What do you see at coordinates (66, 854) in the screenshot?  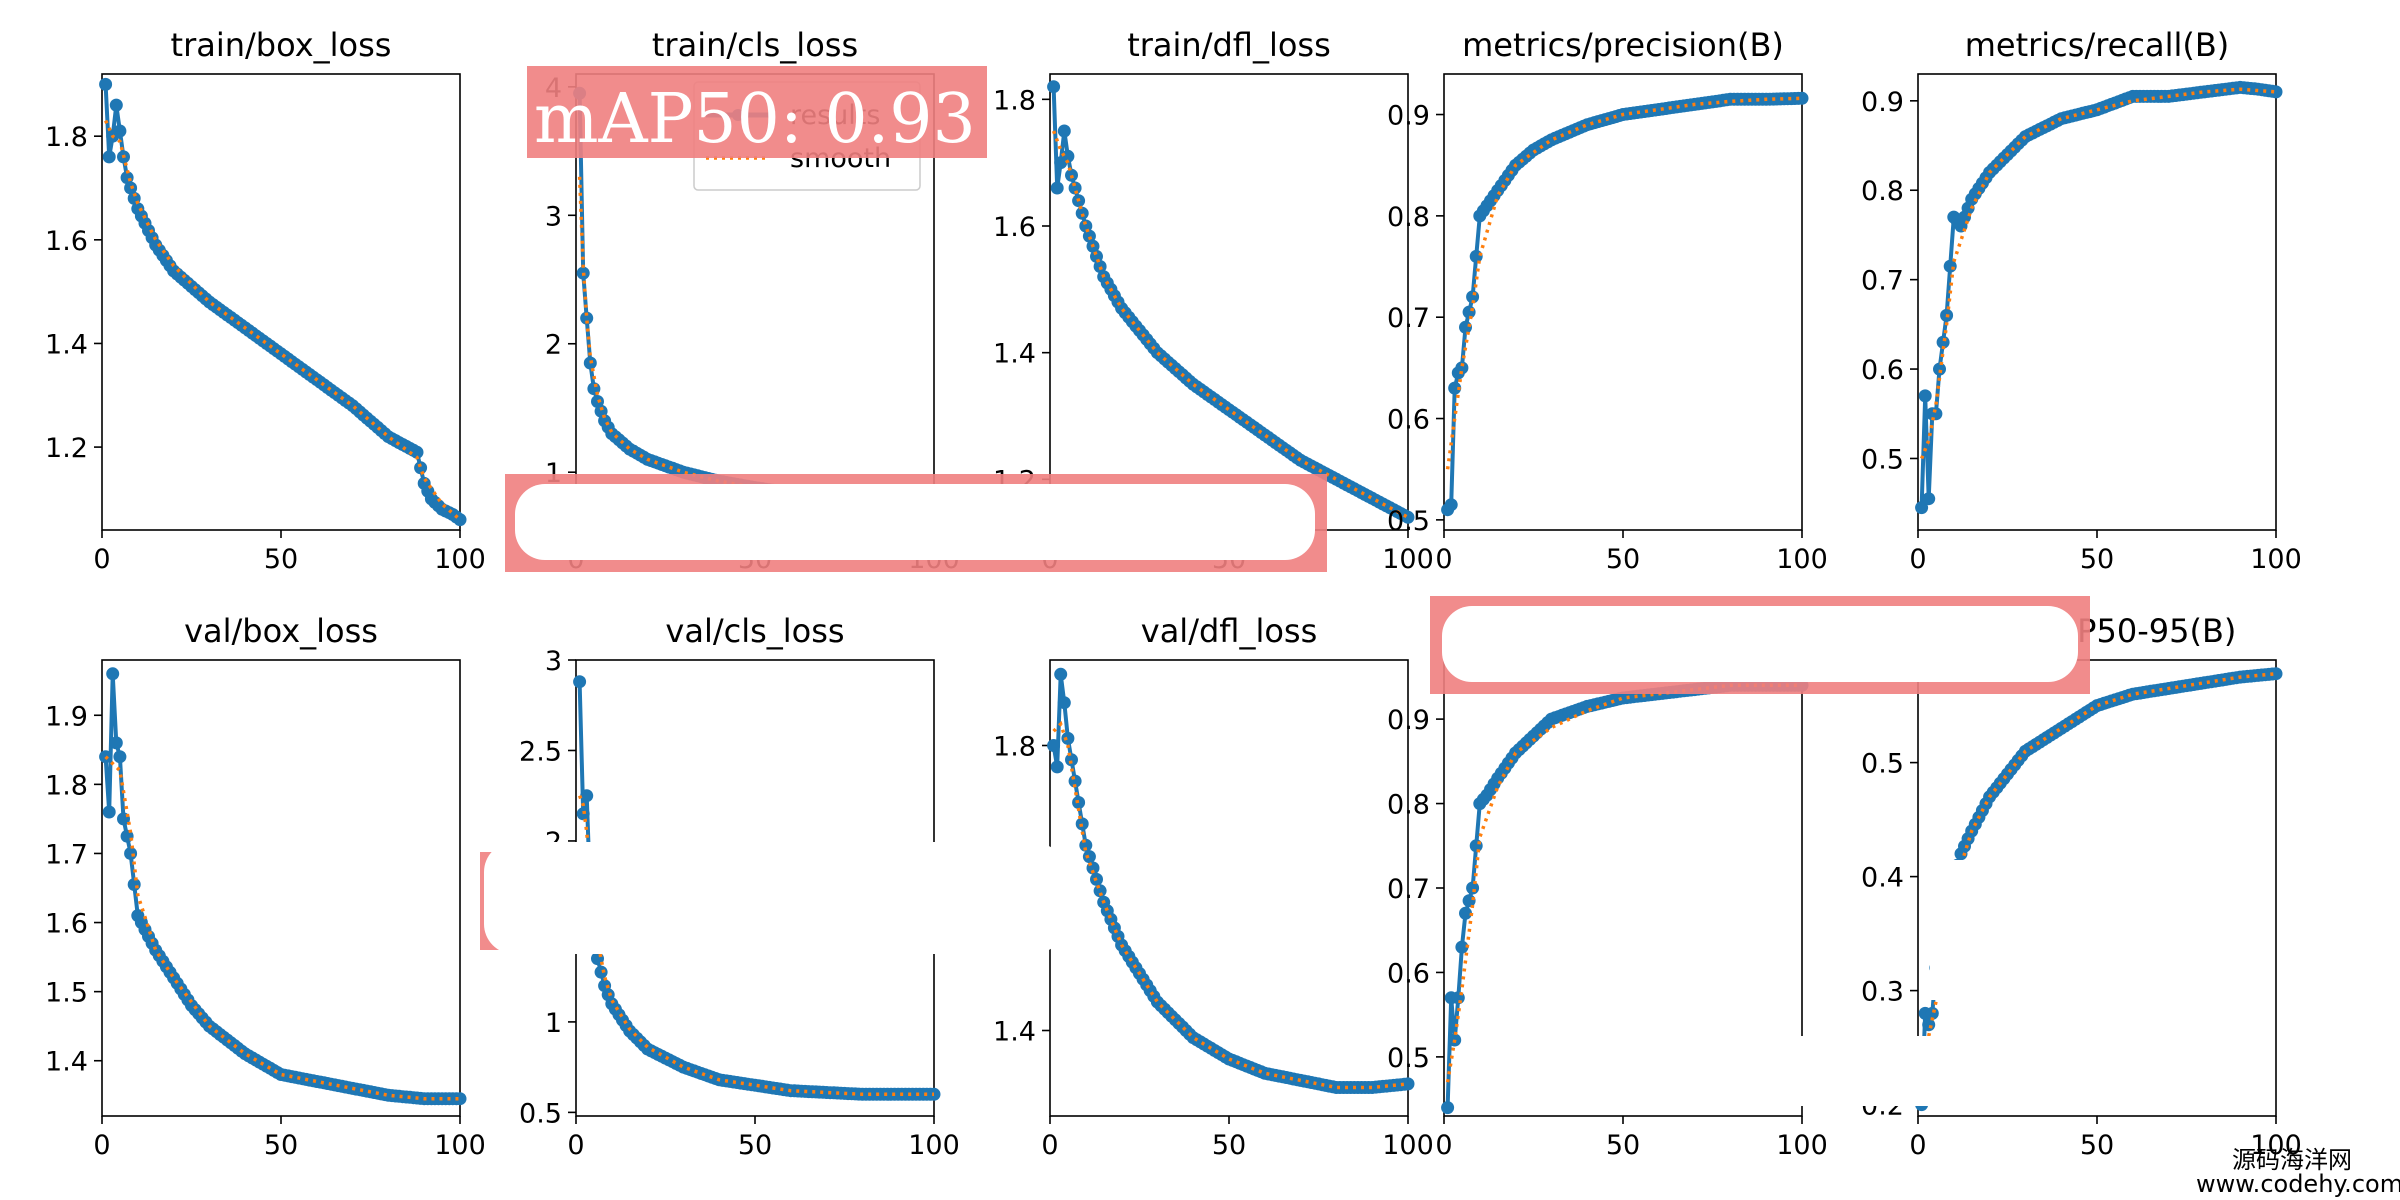 I see `y-tick-label: 1.7` at bounding box center [66, 854].